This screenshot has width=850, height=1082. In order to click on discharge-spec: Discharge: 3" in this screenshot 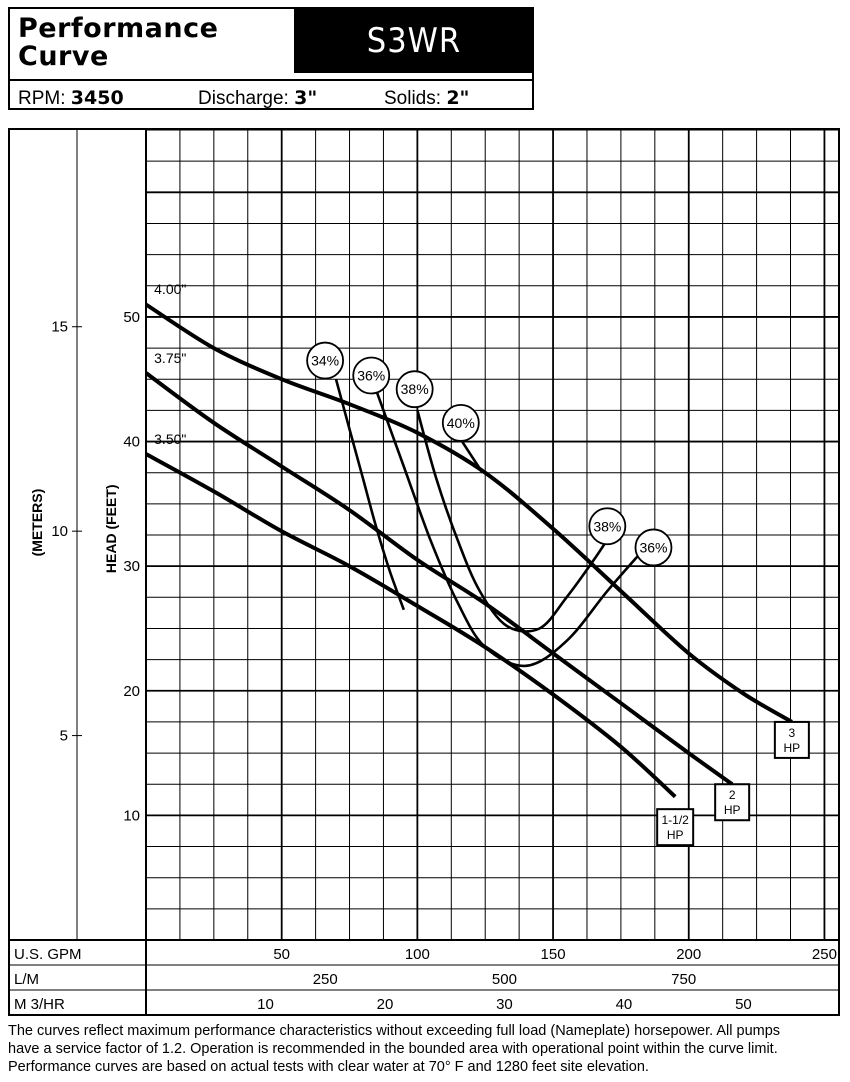, I will do `click(257, 98)`.